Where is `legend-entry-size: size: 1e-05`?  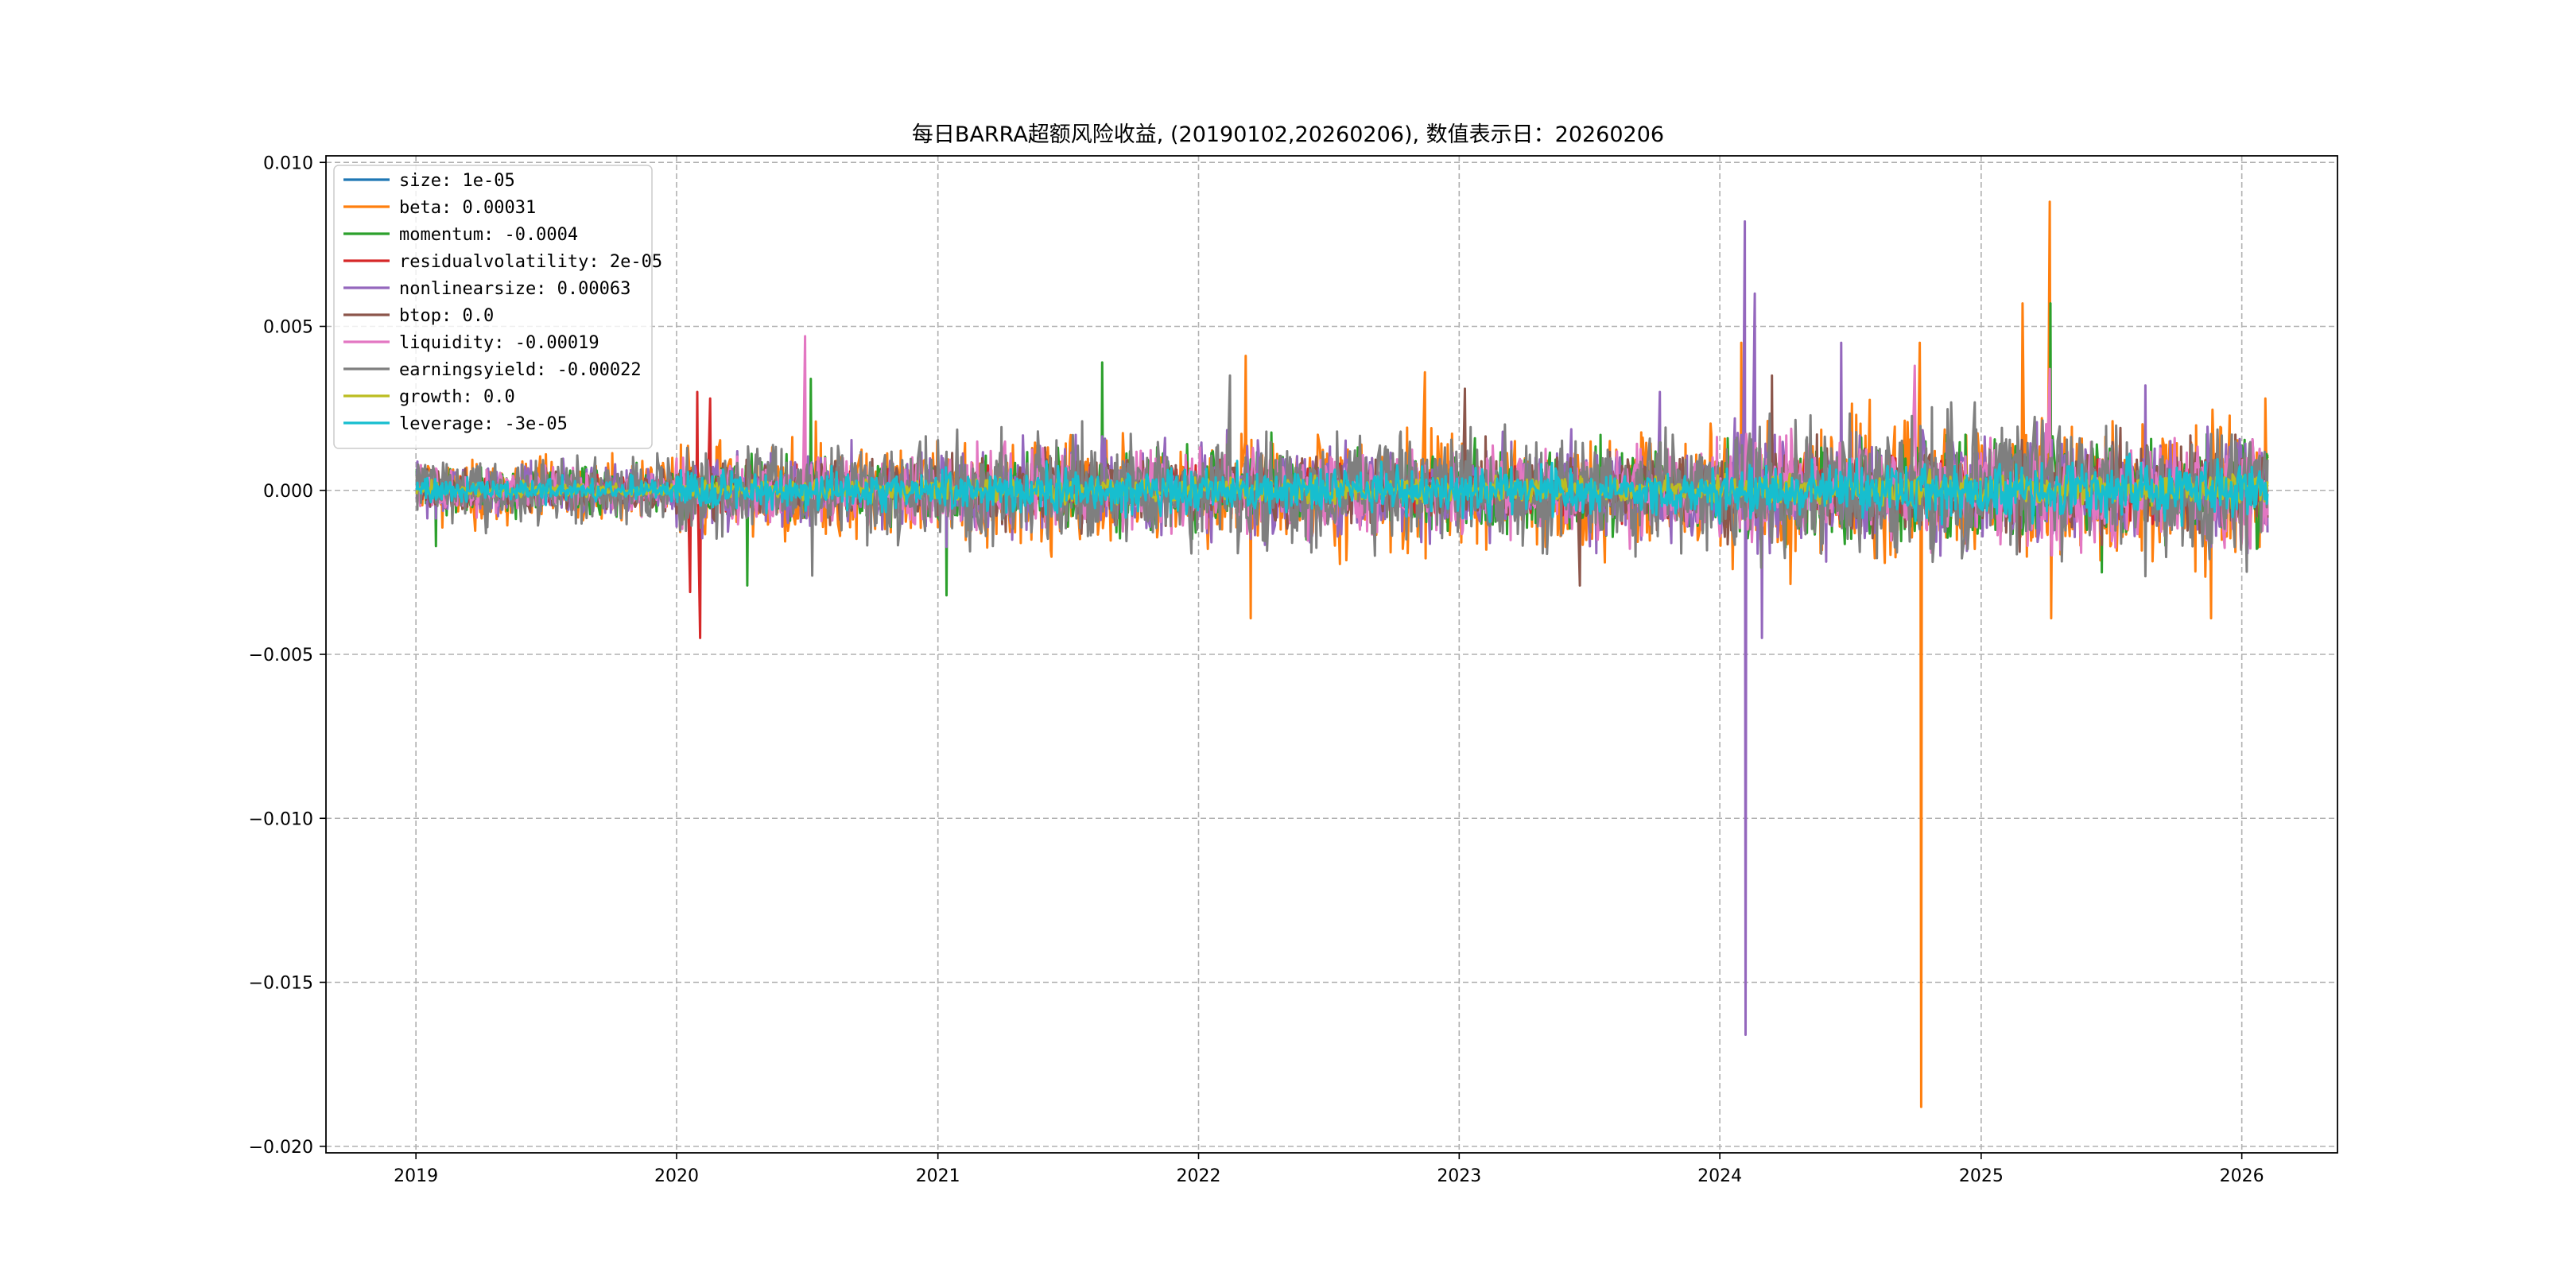
legend-entry-size: size: 1e-05 is located at coordinates (457, 181).